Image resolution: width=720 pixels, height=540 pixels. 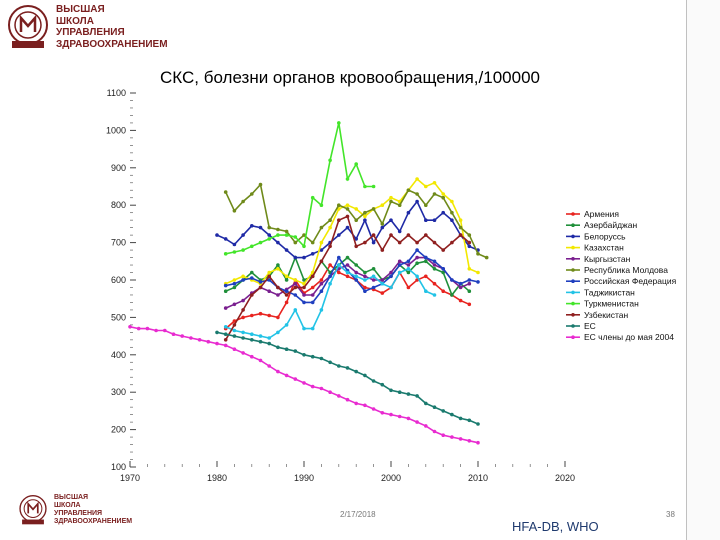 What do you see at coordinates (116, 93) in the screenshot?
I see `y-tick-label: 1100` at bounding box center [116, 93].